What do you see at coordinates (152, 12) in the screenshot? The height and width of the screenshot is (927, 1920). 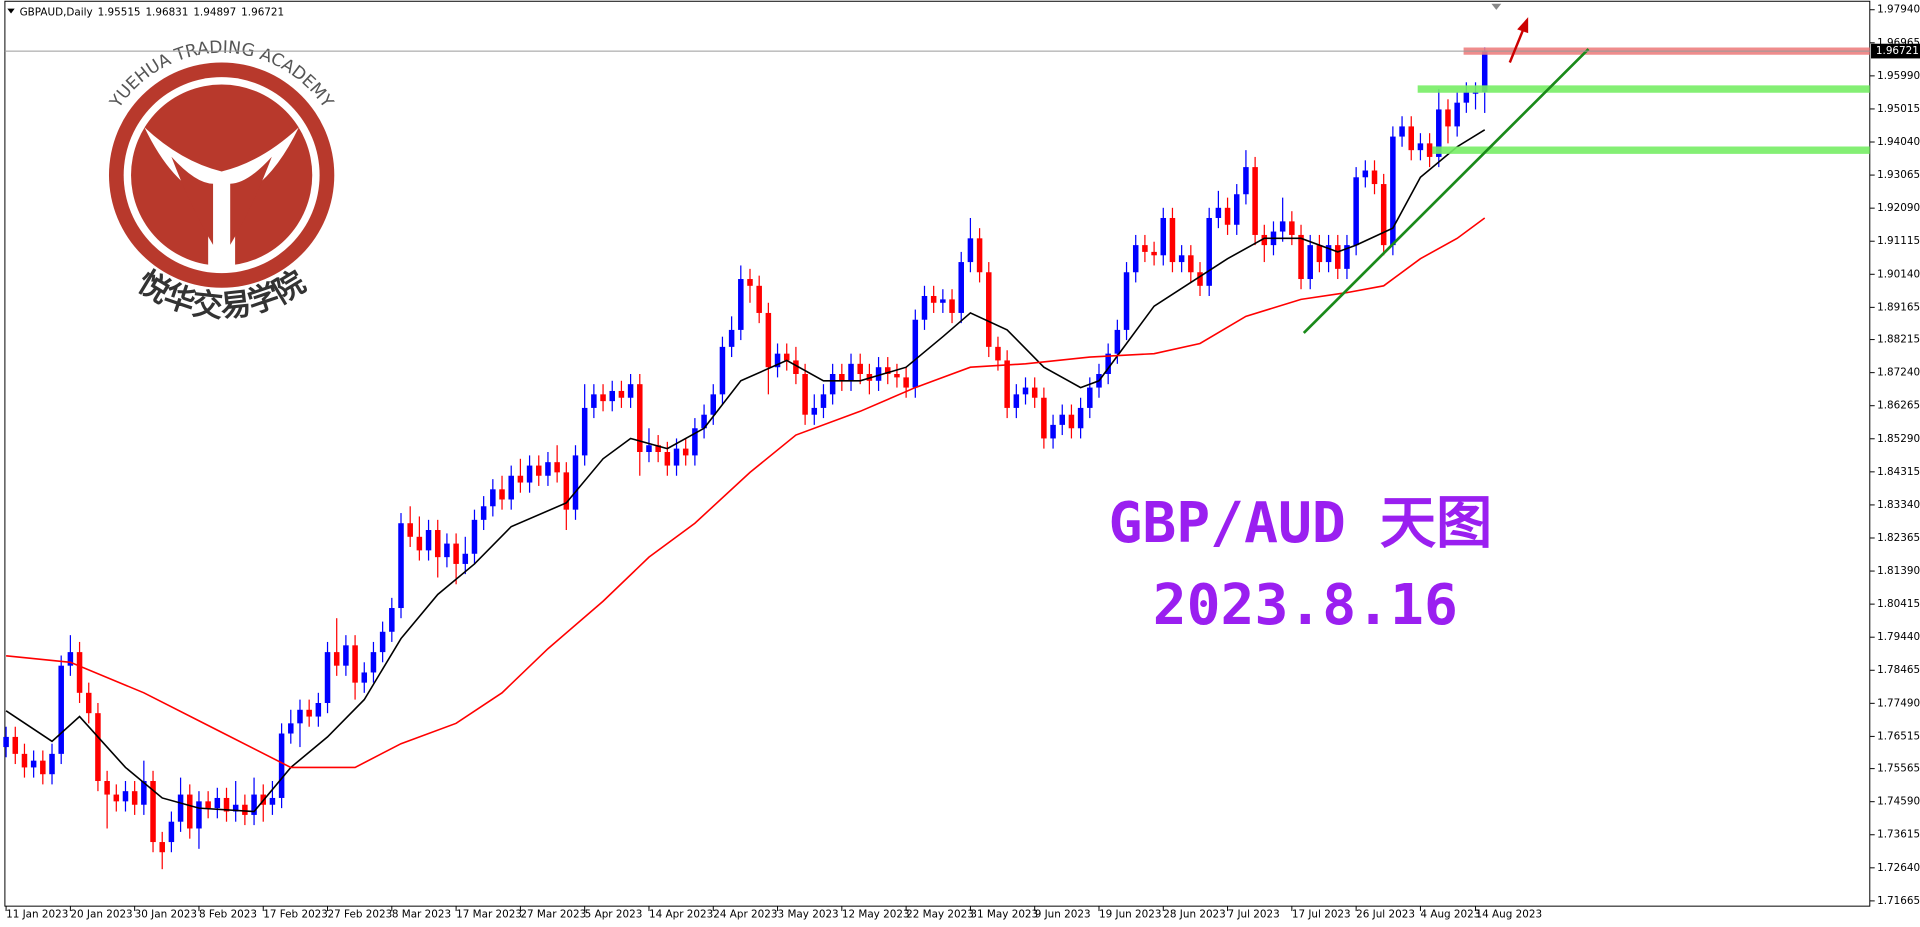 I see `header: GBPAUD,Daily 1.95515 1.96831 1.94897 1.96721` at bounding box center [152, 12].